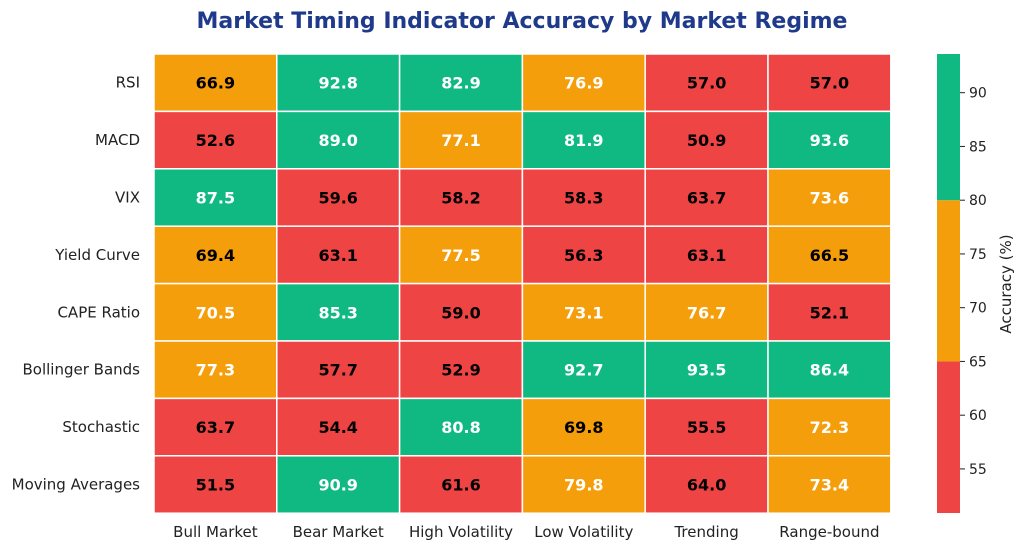 Image resolution: width=1024 pixels, height=551 pixels. What do you see at coordinates (583, 532) in the screenshot?
I see `column-label: Low Volatility` at bounding box center [583, 532].